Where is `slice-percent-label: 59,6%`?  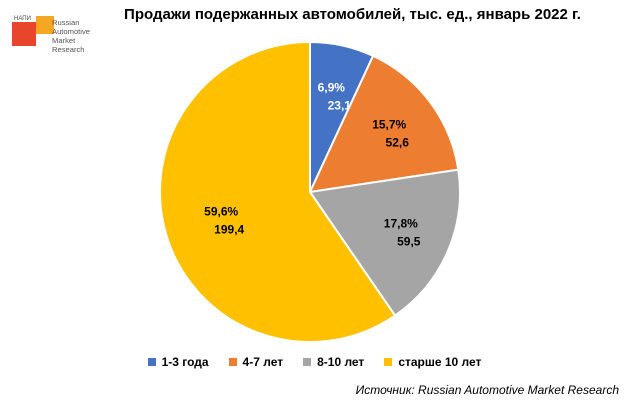 slice-percent-label: 59,6% is located at coordinates (221, 212).